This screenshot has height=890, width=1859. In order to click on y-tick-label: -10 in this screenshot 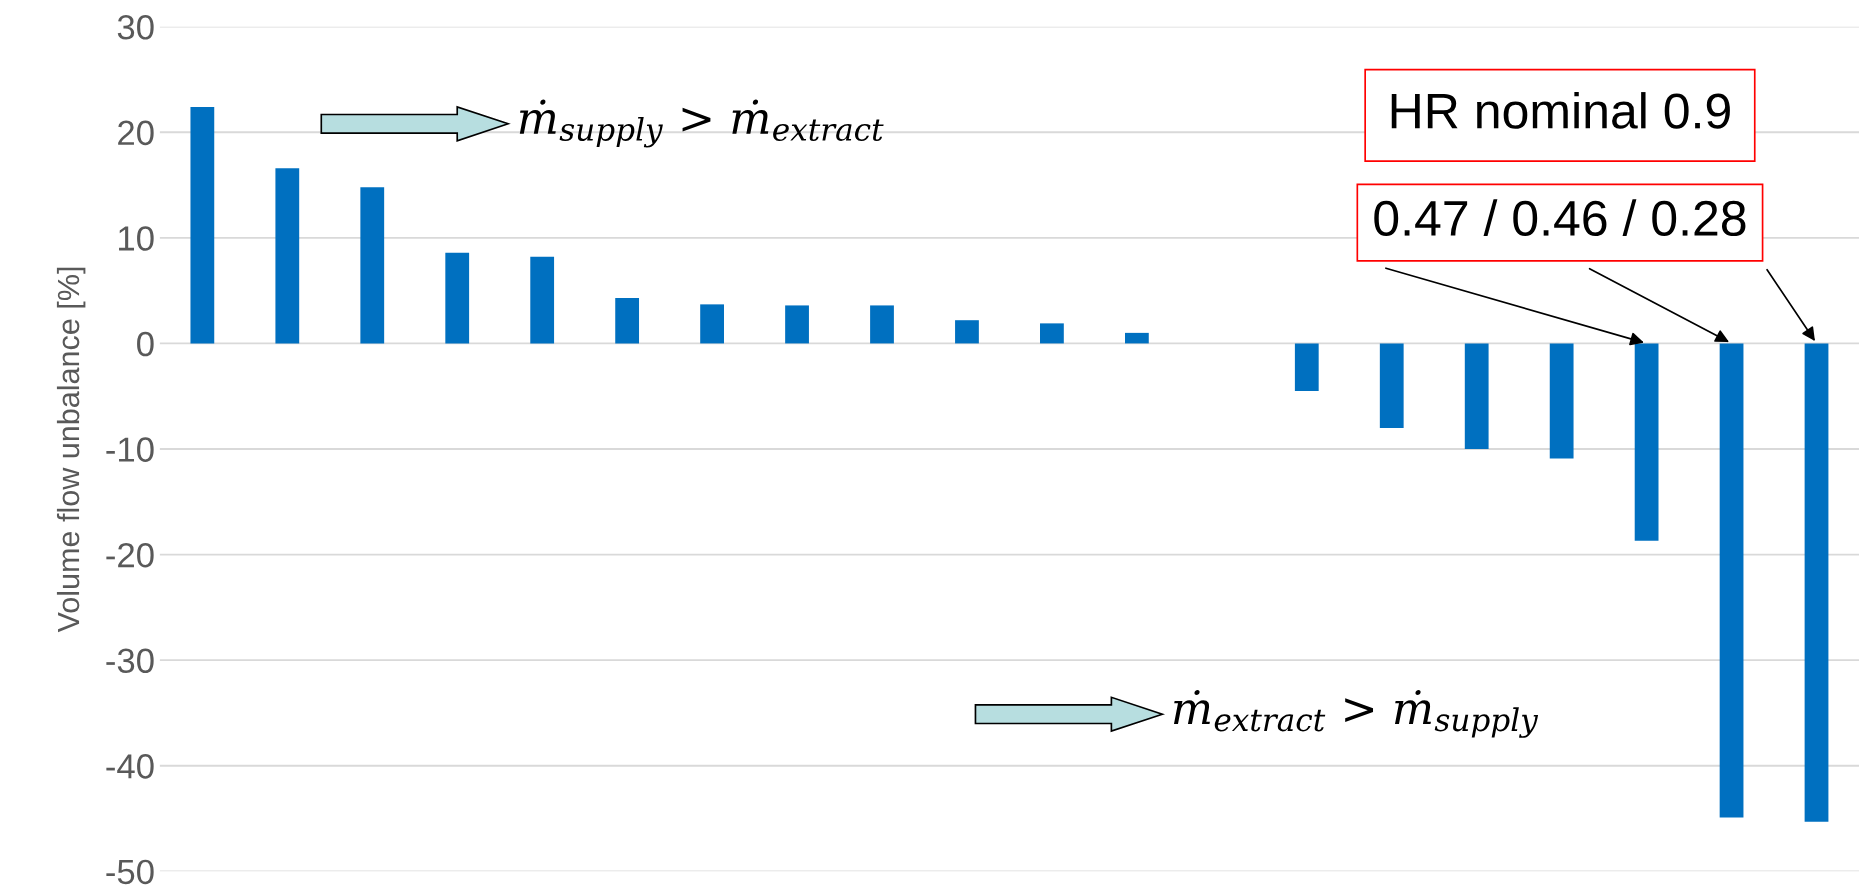, I will do `click(130, 449)`.